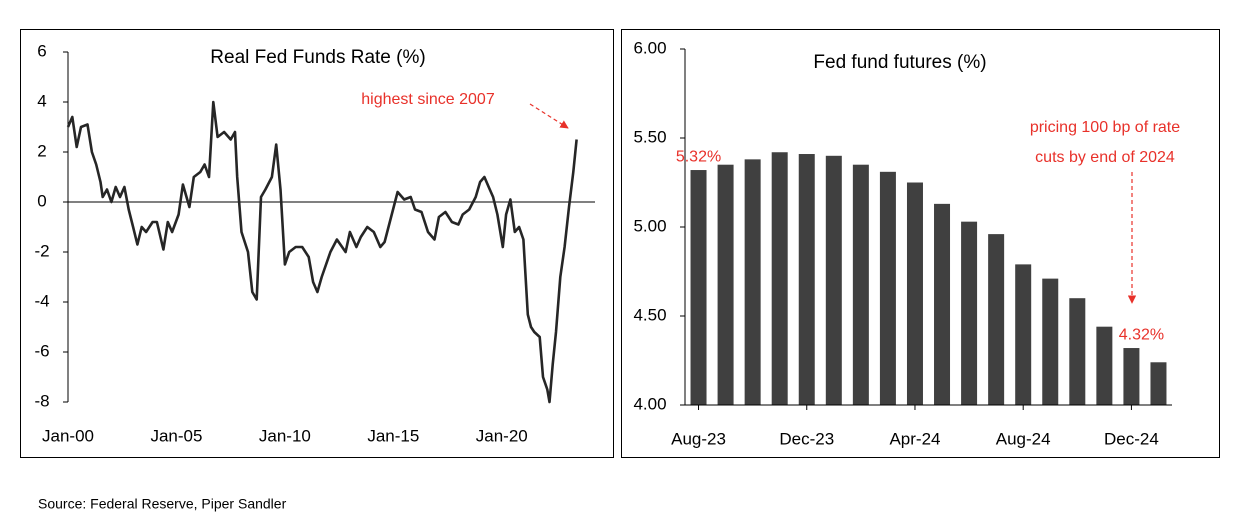  Describe the element at coordinates (176, 435) in the screenshot. I see `x-tick-label: Jan-05` at that location.